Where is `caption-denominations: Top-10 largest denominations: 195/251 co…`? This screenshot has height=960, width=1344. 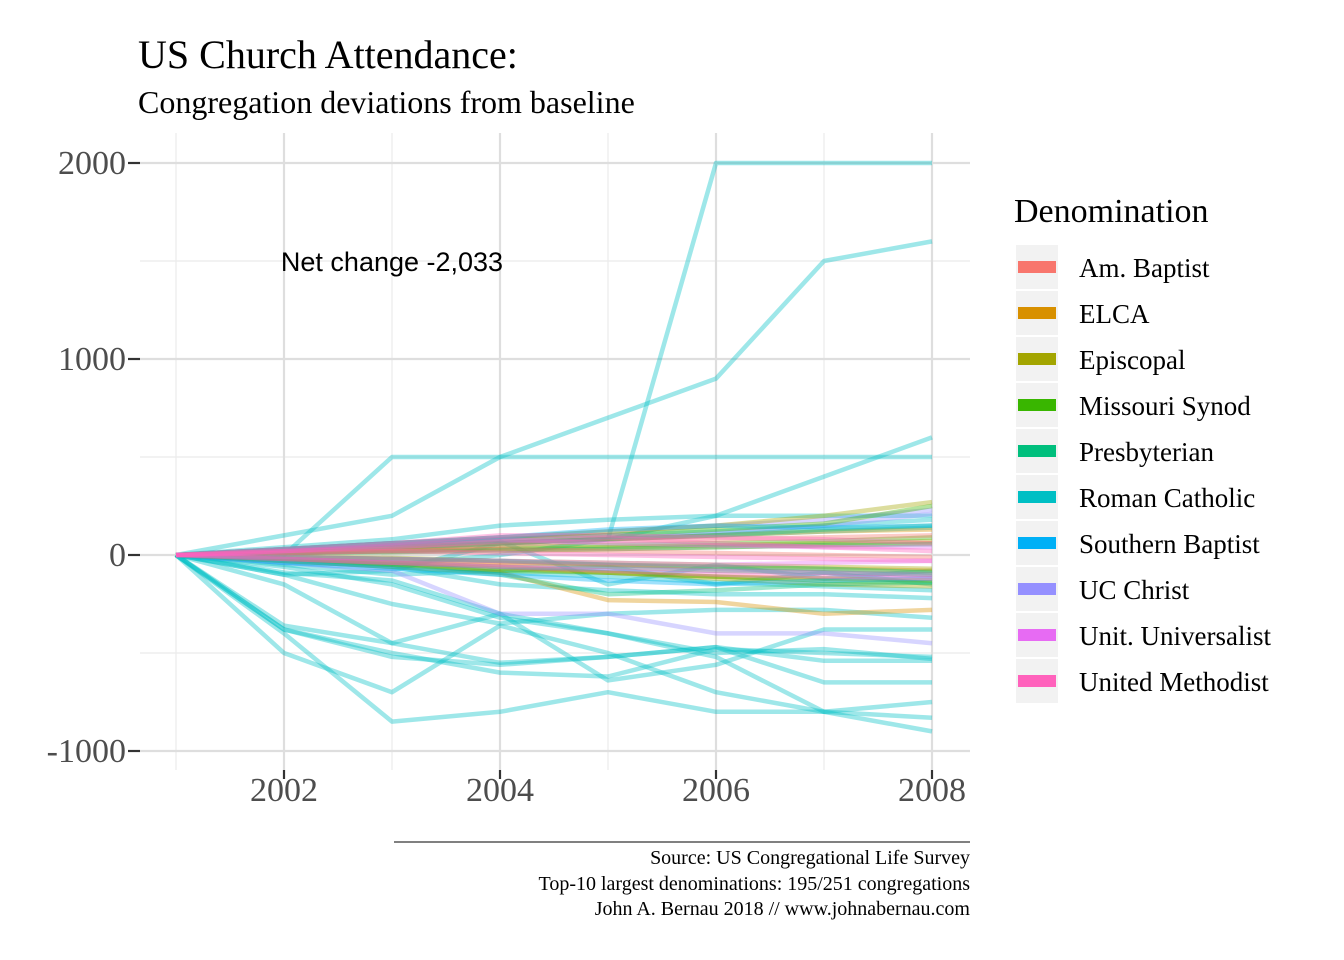
caption-denominations: Top-10 largest denominations: 195/251 co… is located at coordinates (755, 884).